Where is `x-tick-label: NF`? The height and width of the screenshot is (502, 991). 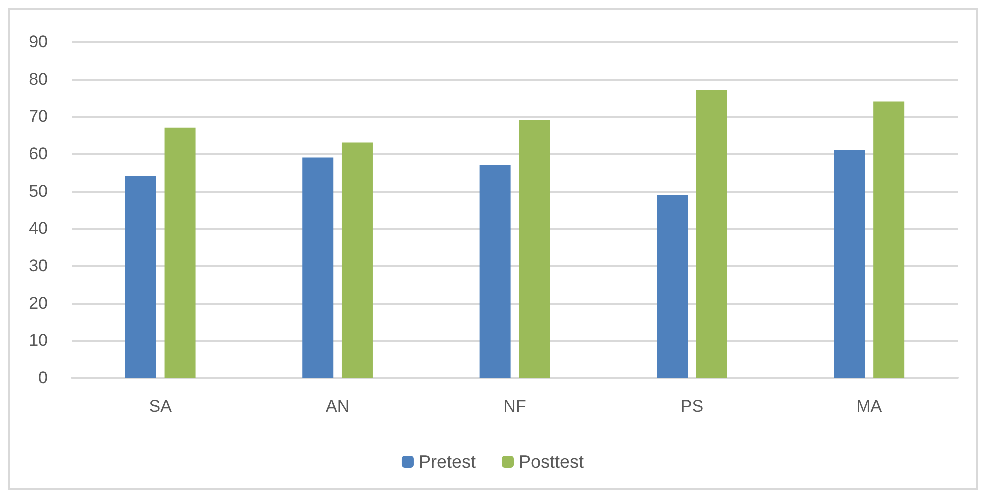 x-tick-label: NF is located at coordinates (515, 406).